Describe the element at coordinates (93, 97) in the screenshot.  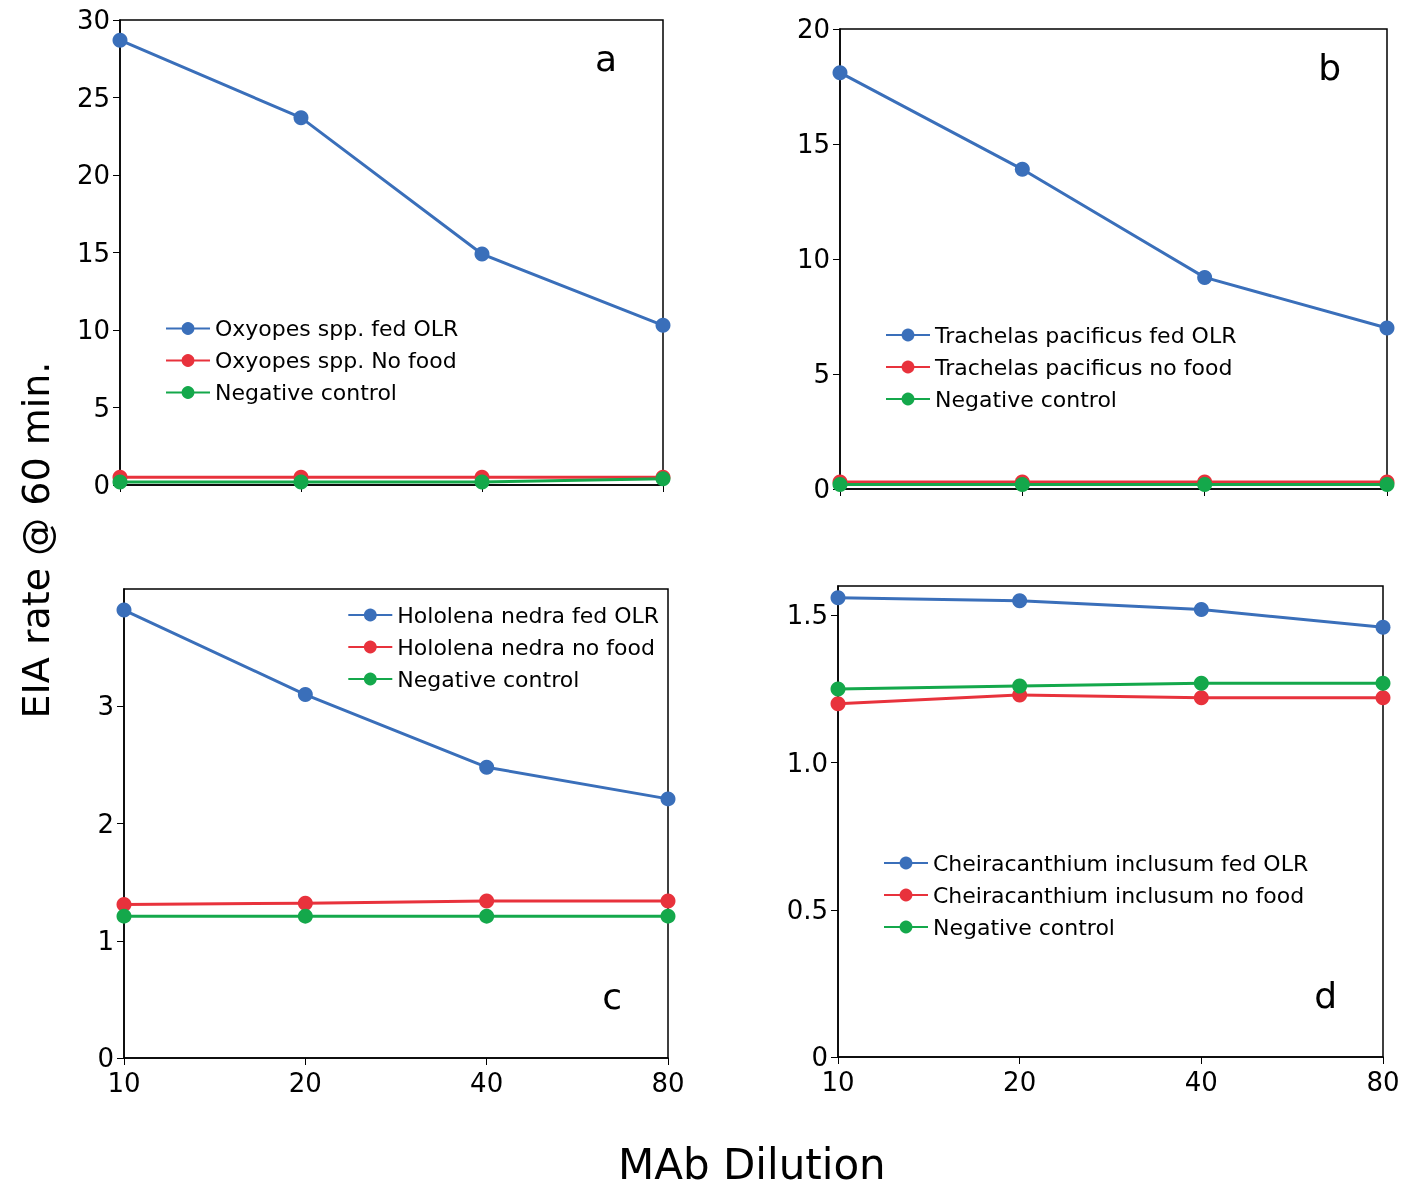
I see `y-tick-label: 25` at that location.